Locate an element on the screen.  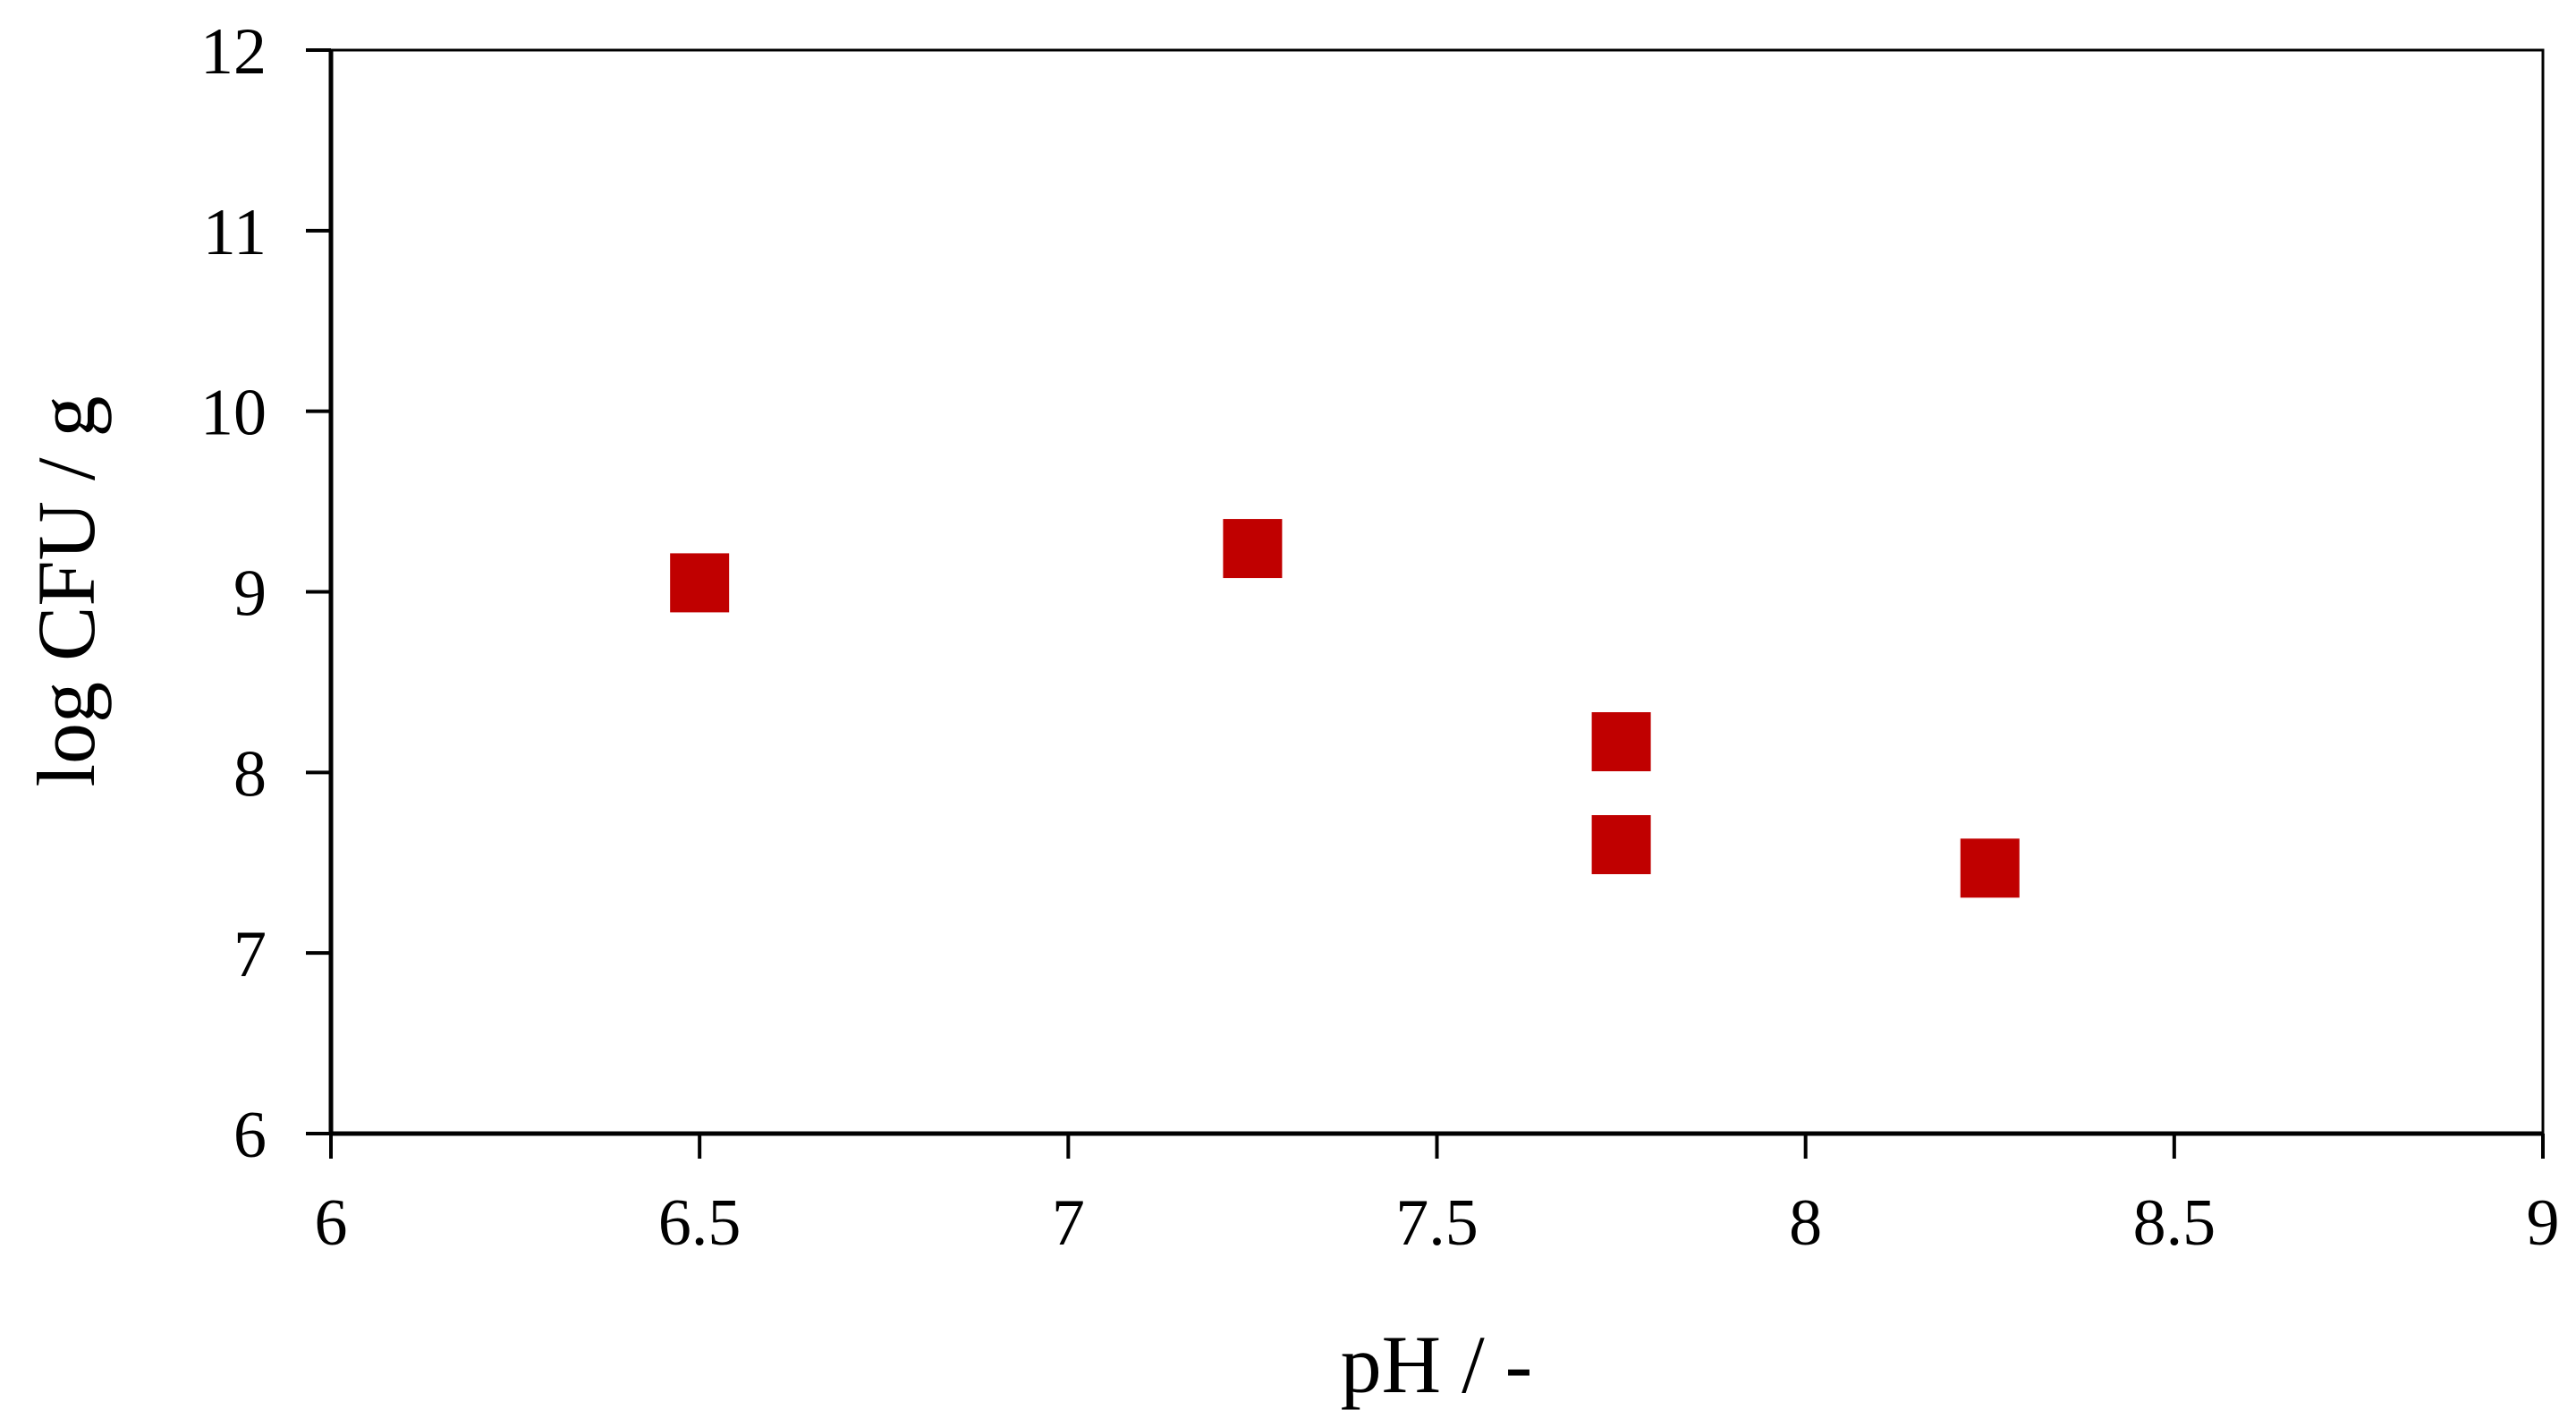
data-points is located at coordinates (1345, 708).